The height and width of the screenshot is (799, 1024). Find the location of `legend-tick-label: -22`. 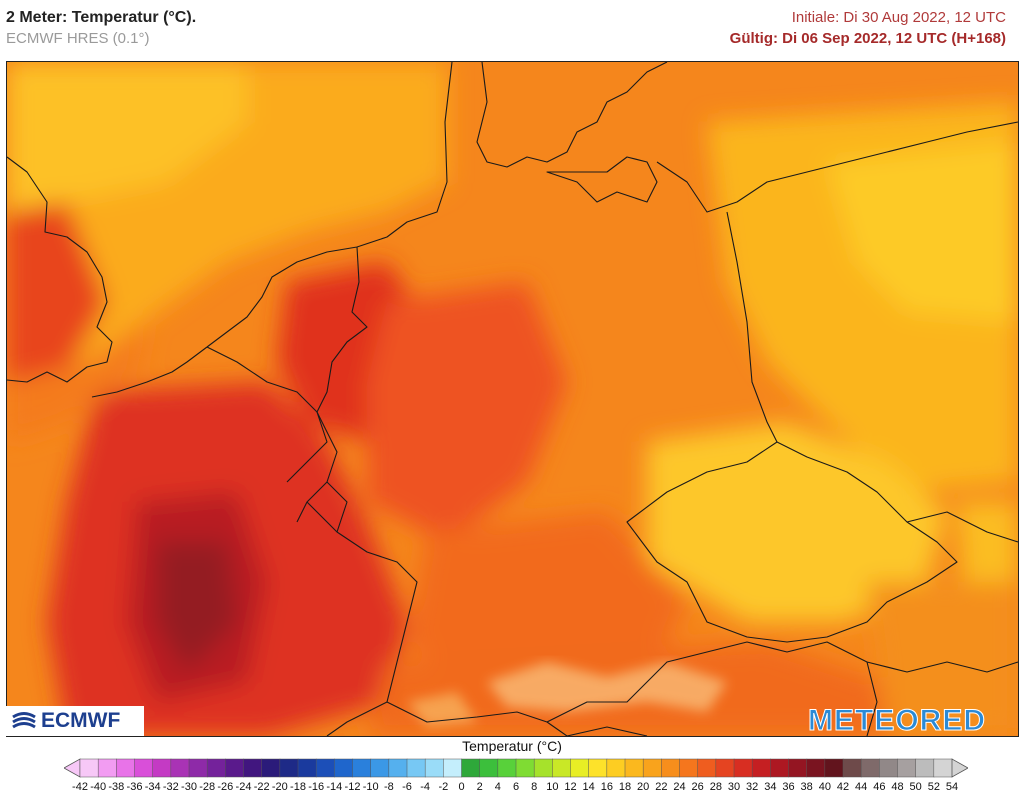

legend-tick-label: -22 is located at coordinates (261, 787).